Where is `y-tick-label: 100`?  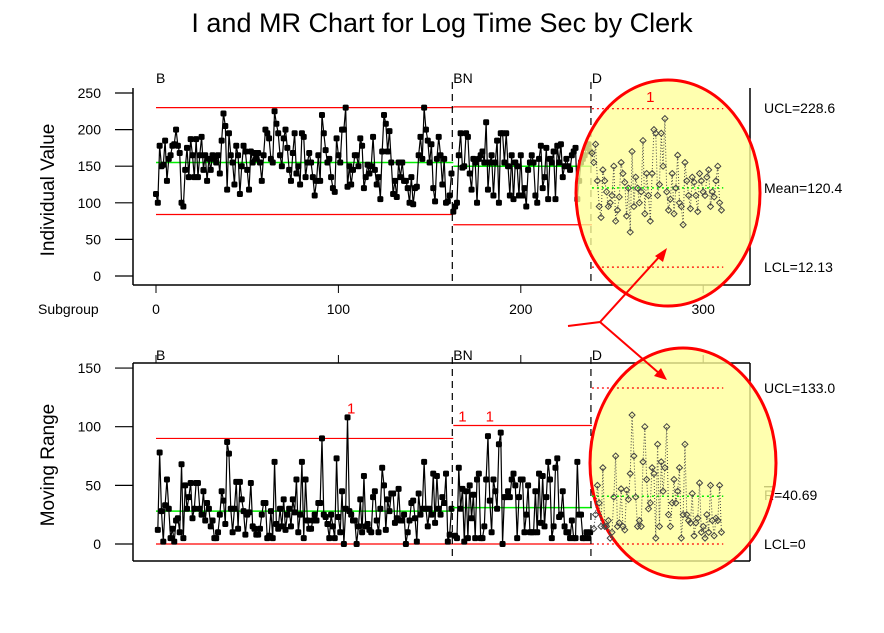 y-tick-label: 100 is located at coordinates (90, 203).